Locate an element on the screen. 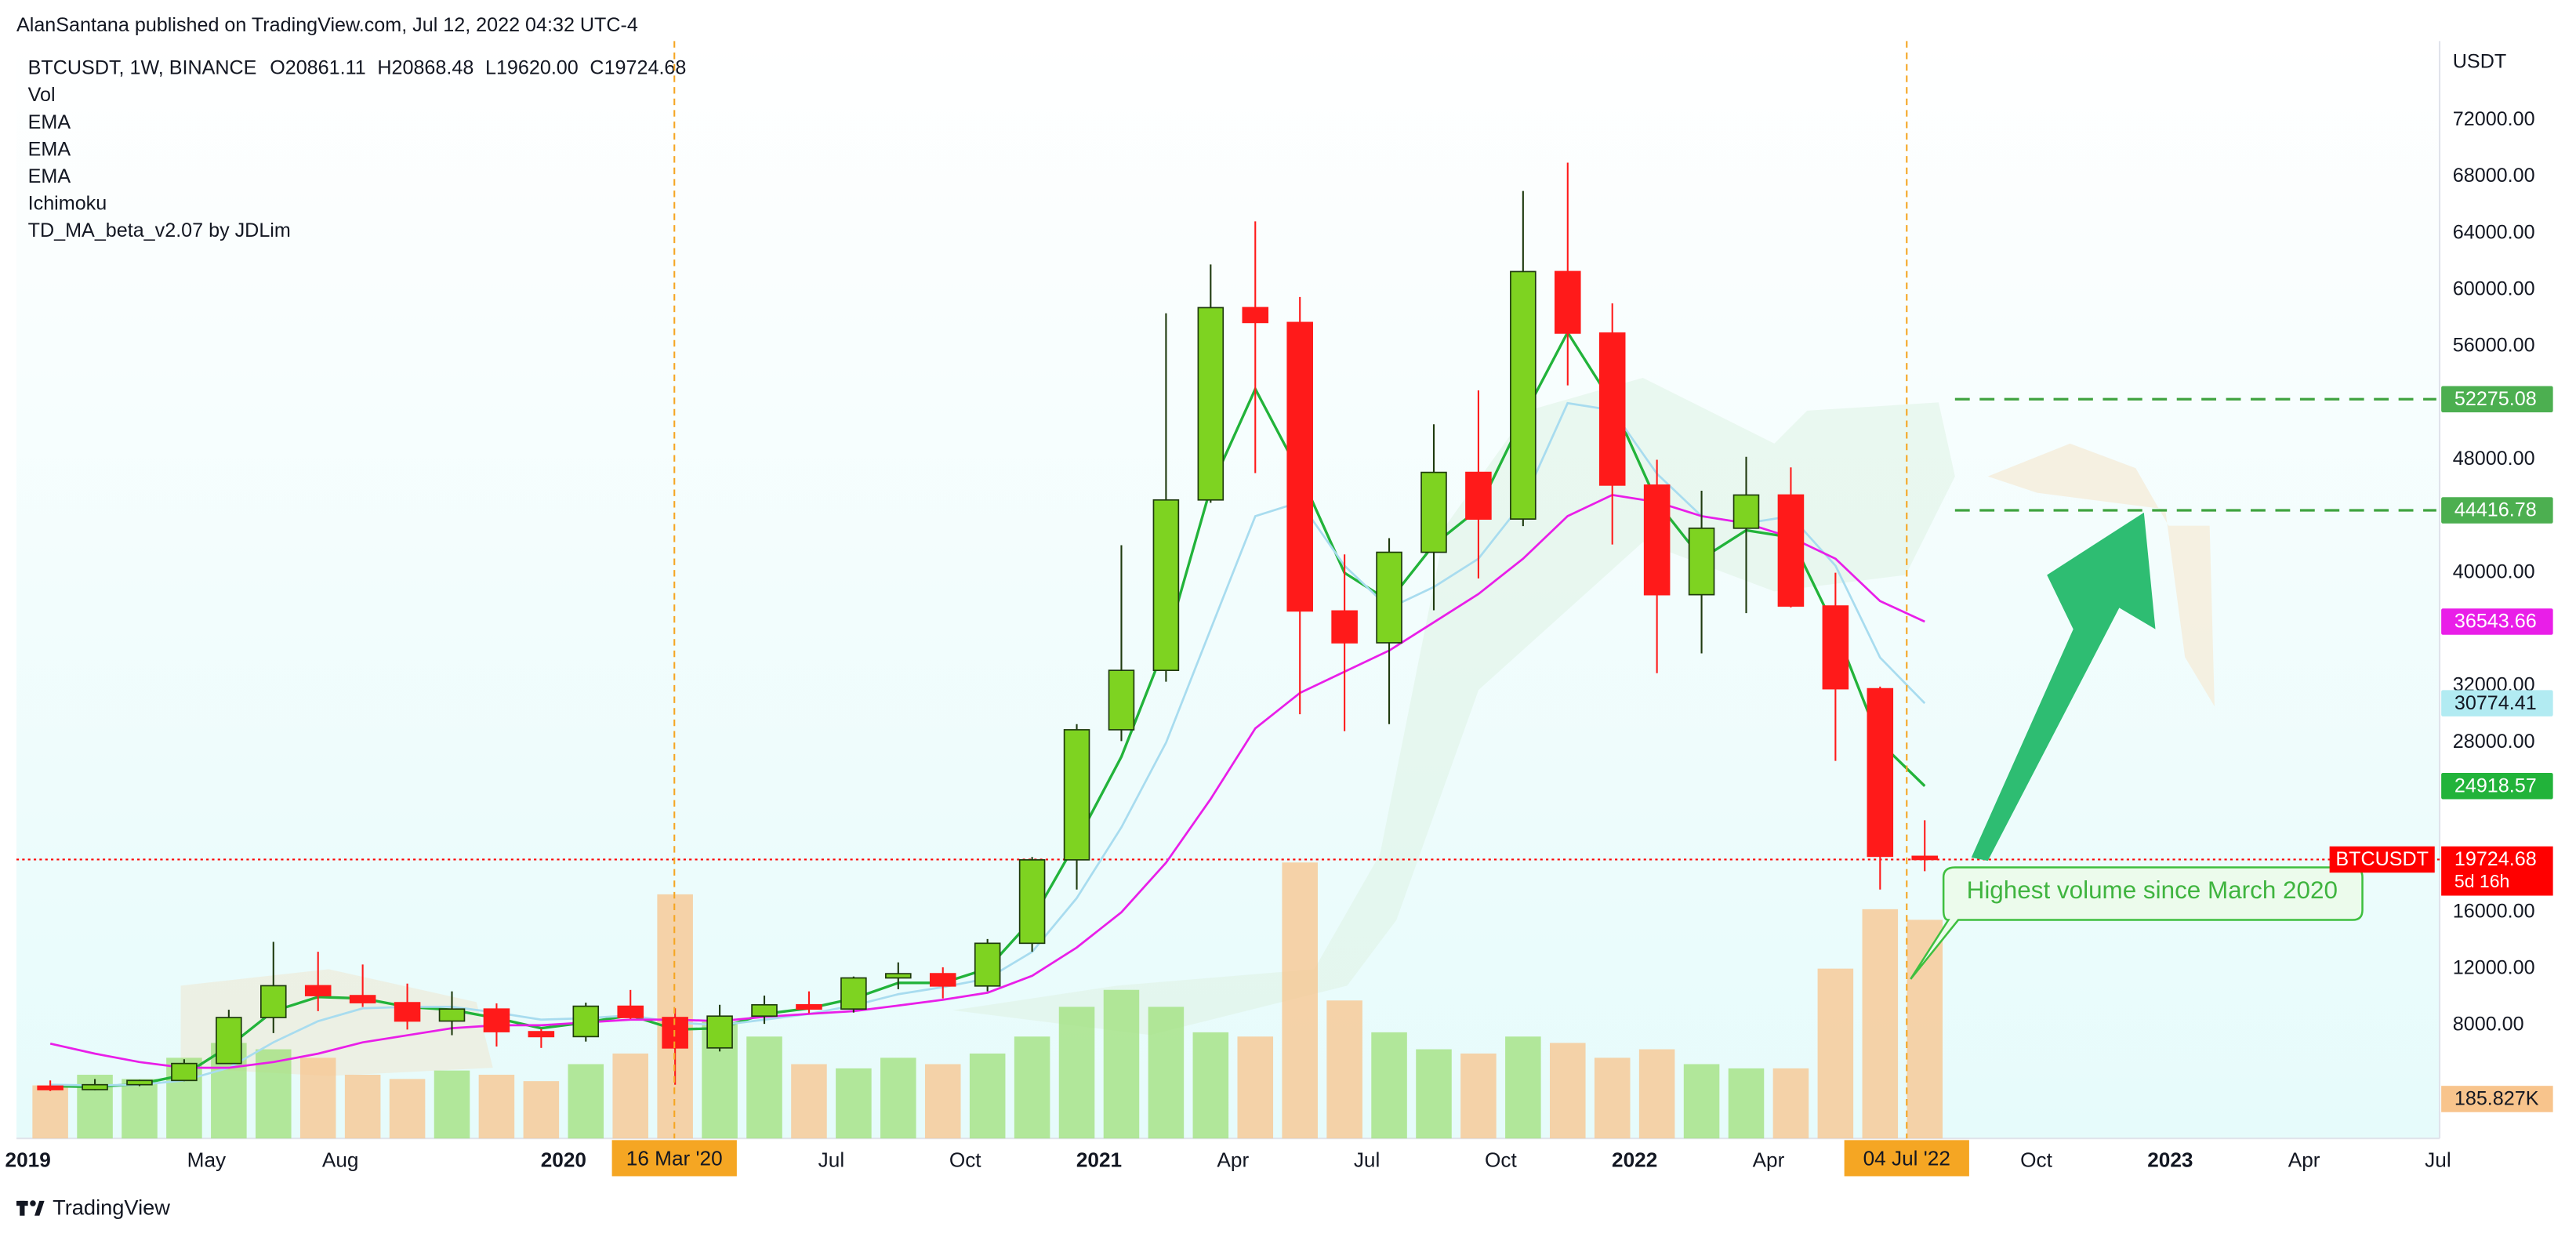  price-unit: USDT is located at coordinates (2479, 61).